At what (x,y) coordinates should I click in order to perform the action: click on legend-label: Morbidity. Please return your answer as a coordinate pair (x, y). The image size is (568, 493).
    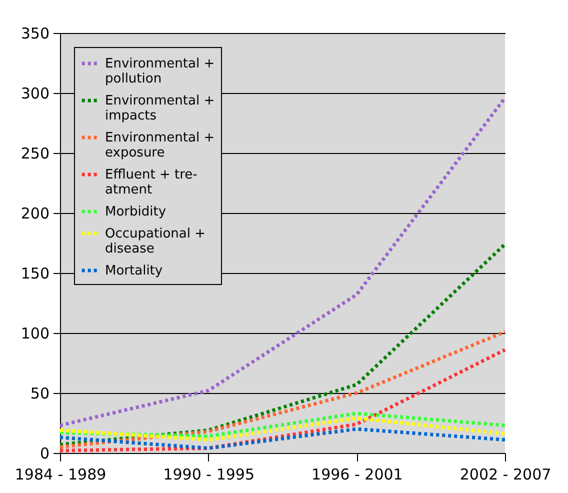
    Looking at the image, I should click on (135, 212).